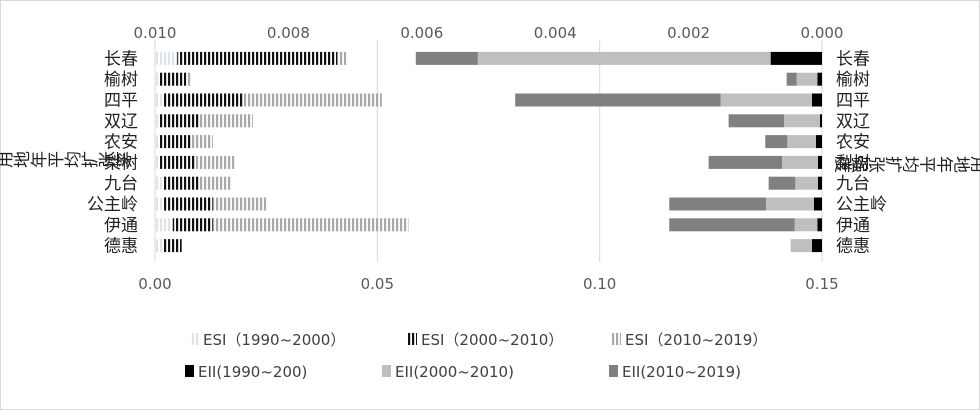 The height and width of the screenshot is (410, 980). I want to click on top-axis-tick-label: 0.008, so click(288, 33).